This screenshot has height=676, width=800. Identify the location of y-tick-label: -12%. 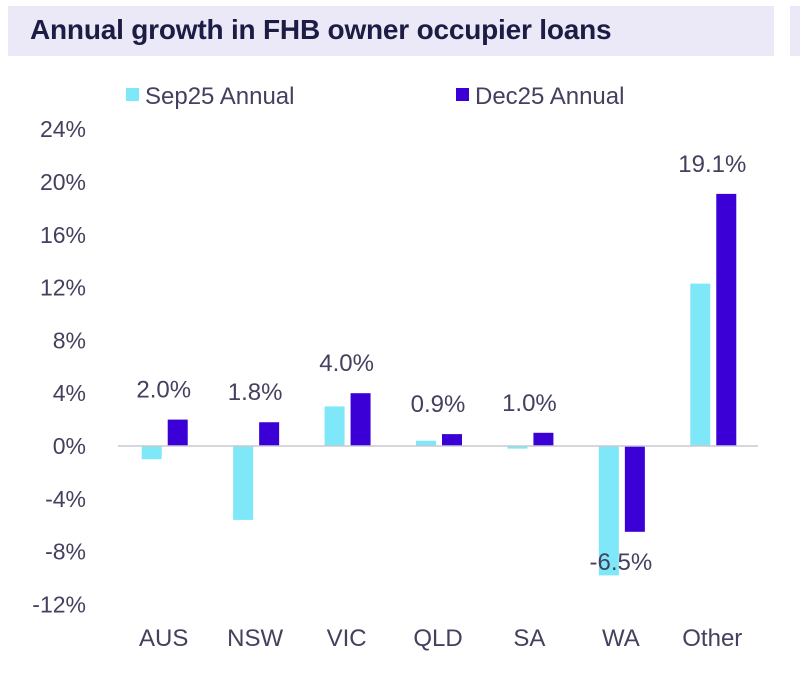
(59, 604).